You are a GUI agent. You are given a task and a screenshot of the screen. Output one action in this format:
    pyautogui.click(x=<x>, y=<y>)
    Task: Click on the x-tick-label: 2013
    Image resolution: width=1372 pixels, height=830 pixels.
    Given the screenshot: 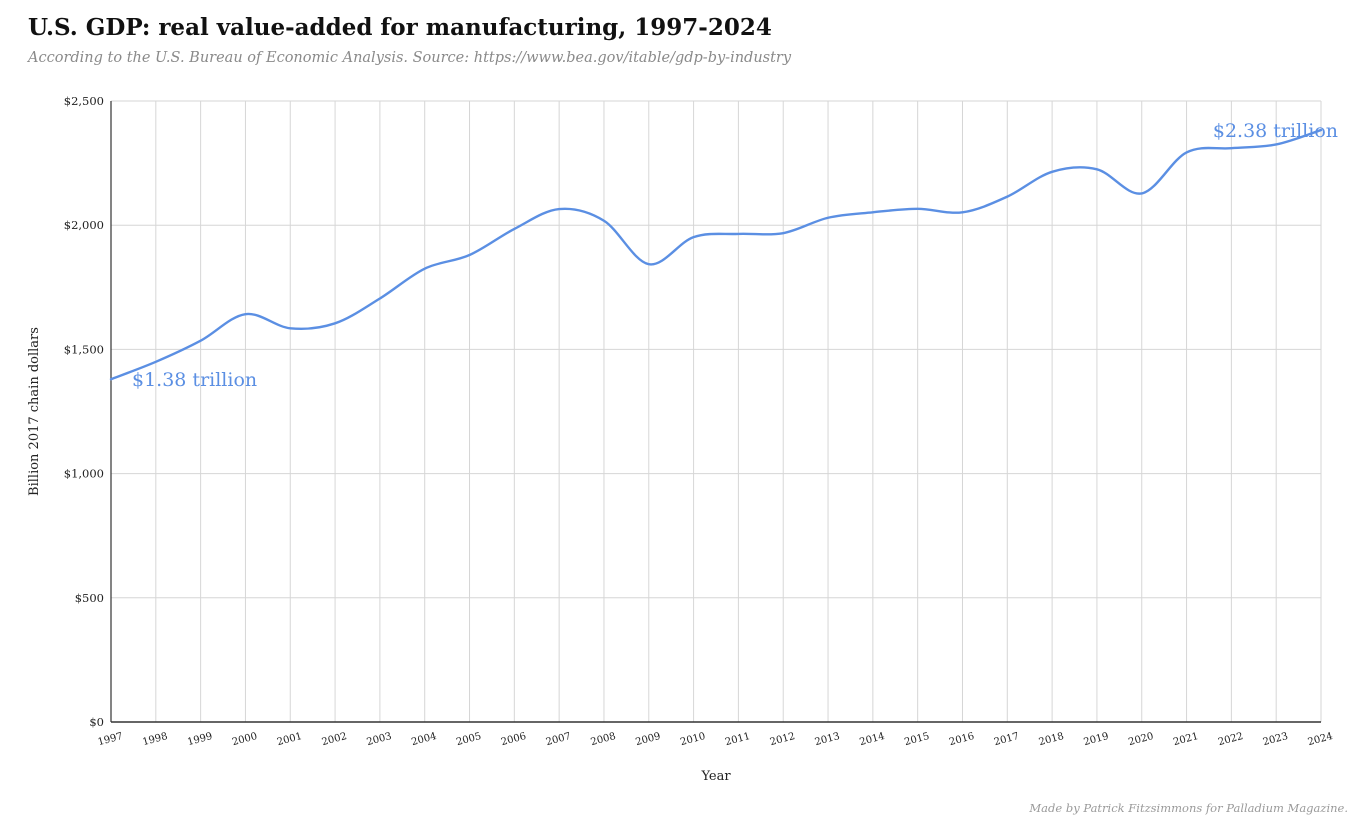 What is the action you would take?
    pyautogui.click(x=827, y=739)
    